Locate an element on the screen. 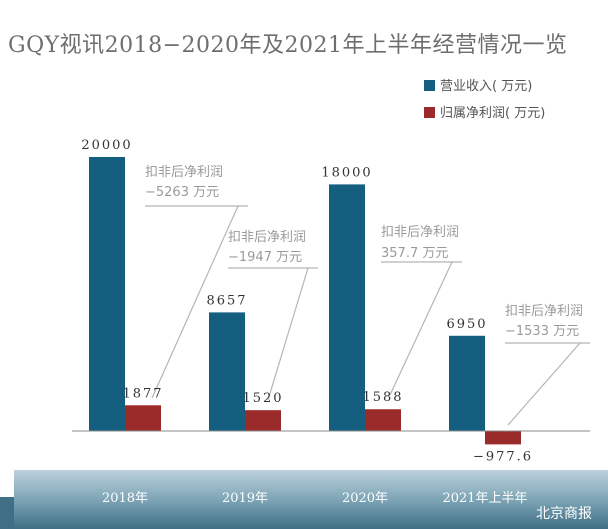 Image resolution: width=608 pixels, height=529 pixels. legend-label-revenue: 营业收入( 万元) is located at coordinates (486, 86).